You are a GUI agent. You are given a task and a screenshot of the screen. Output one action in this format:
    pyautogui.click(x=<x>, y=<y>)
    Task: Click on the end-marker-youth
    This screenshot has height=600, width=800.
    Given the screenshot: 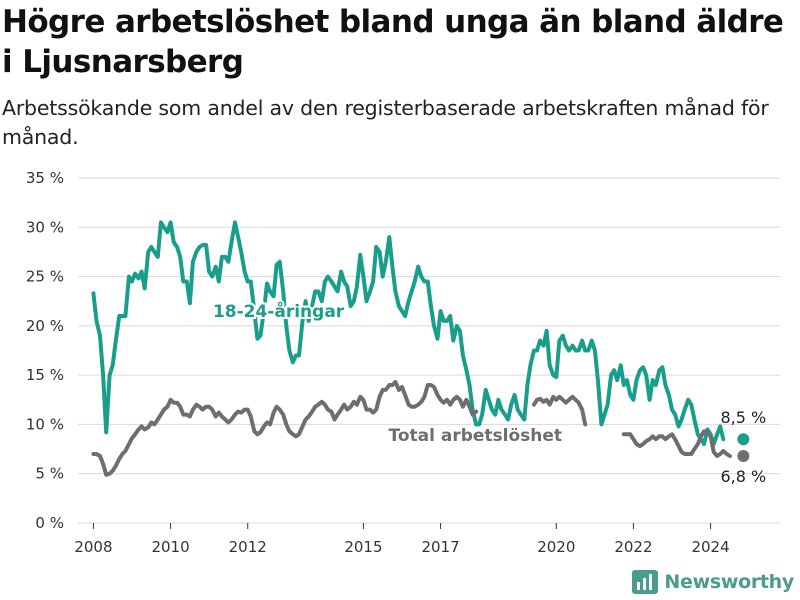 What is the action you would take?
    pyautogui.click(x=743, y=439)
    